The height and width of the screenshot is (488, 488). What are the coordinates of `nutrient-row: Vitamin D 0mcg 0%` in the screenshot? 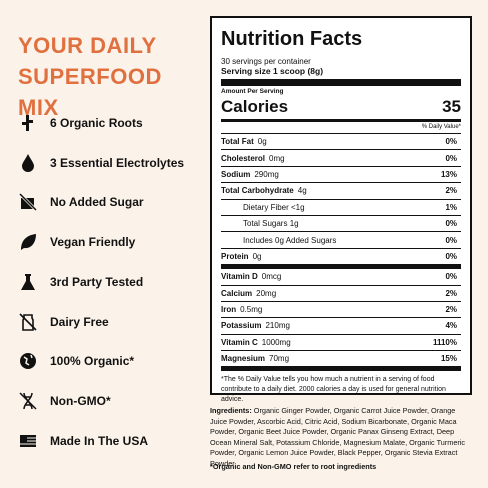 It's located at (341, 274).